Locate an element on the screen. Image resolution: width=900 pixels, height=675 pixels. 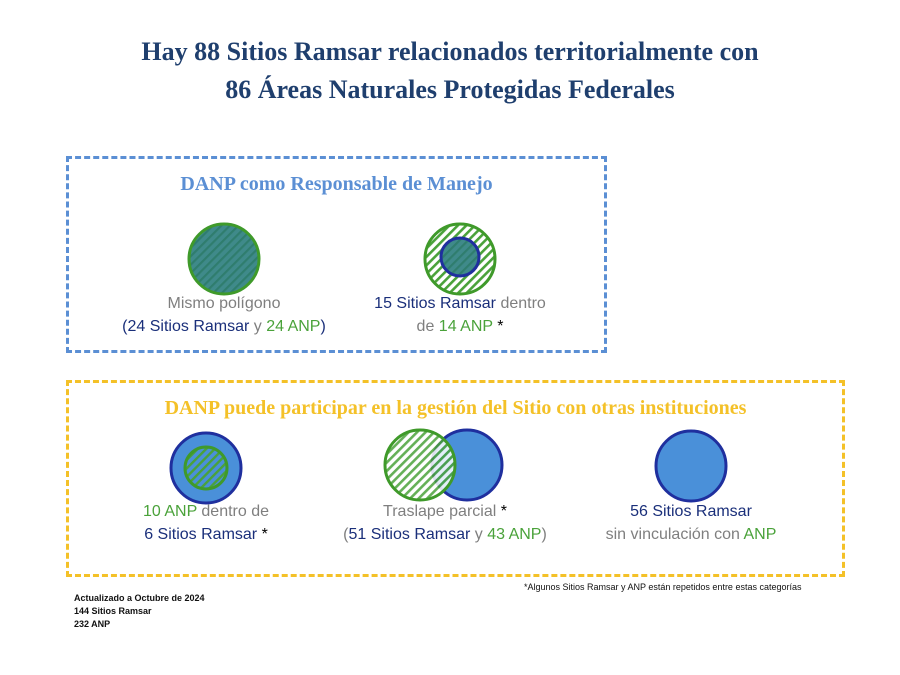
ramsar-count: 24 Sitios Ramsar is located at coordinates (188, 326).